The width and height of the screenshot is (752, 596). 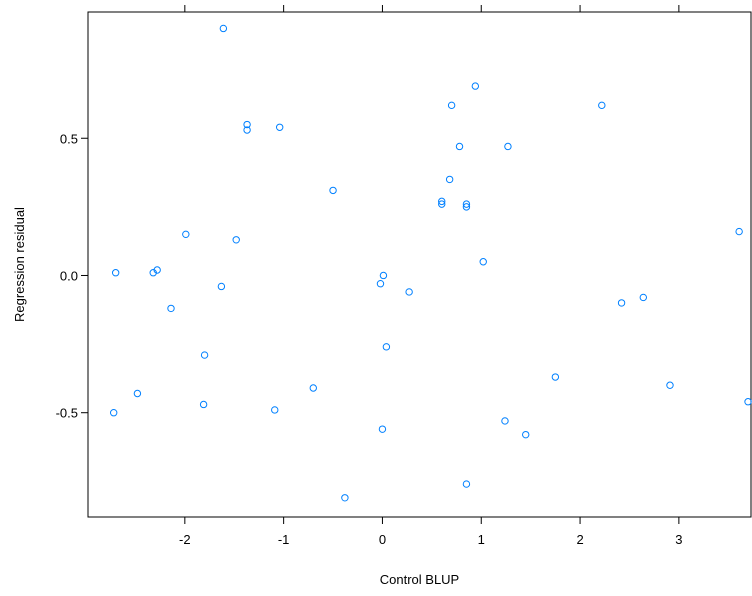 I want to click on y-axis-label: Regression residual, so click(x=19, y=264).